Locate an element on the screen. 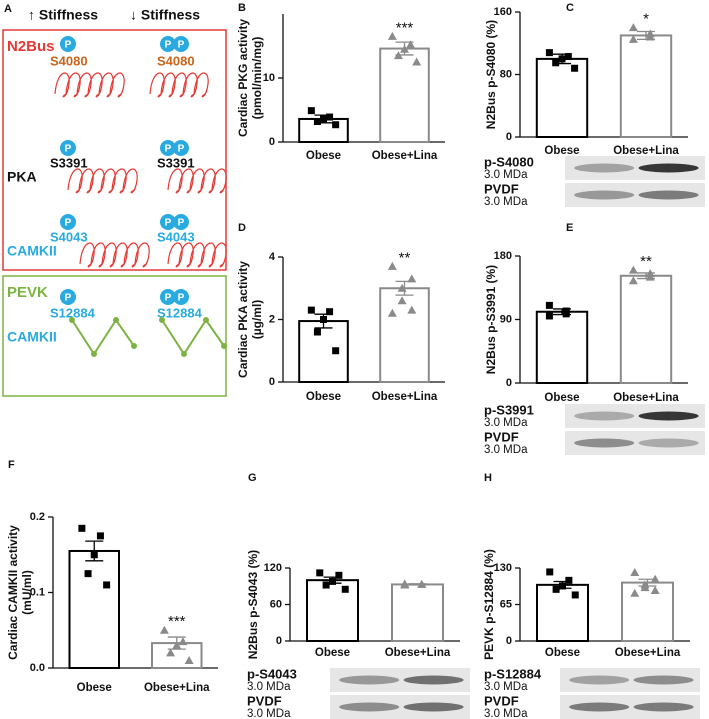  y-axis-label: N2Bus p-S3991 (%) is located at coordinates (491, 319).